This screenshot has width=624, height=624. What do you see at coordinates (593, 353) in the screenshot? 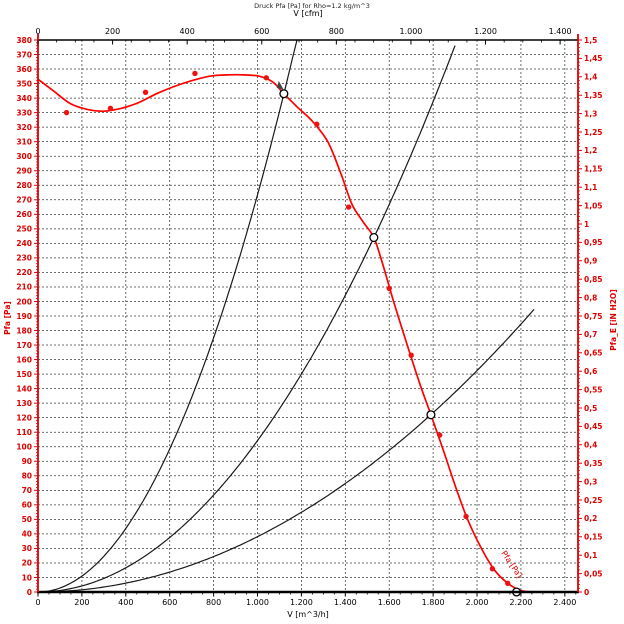
I see `right-tick-label: 0,65` at bounding box center [593, 353].